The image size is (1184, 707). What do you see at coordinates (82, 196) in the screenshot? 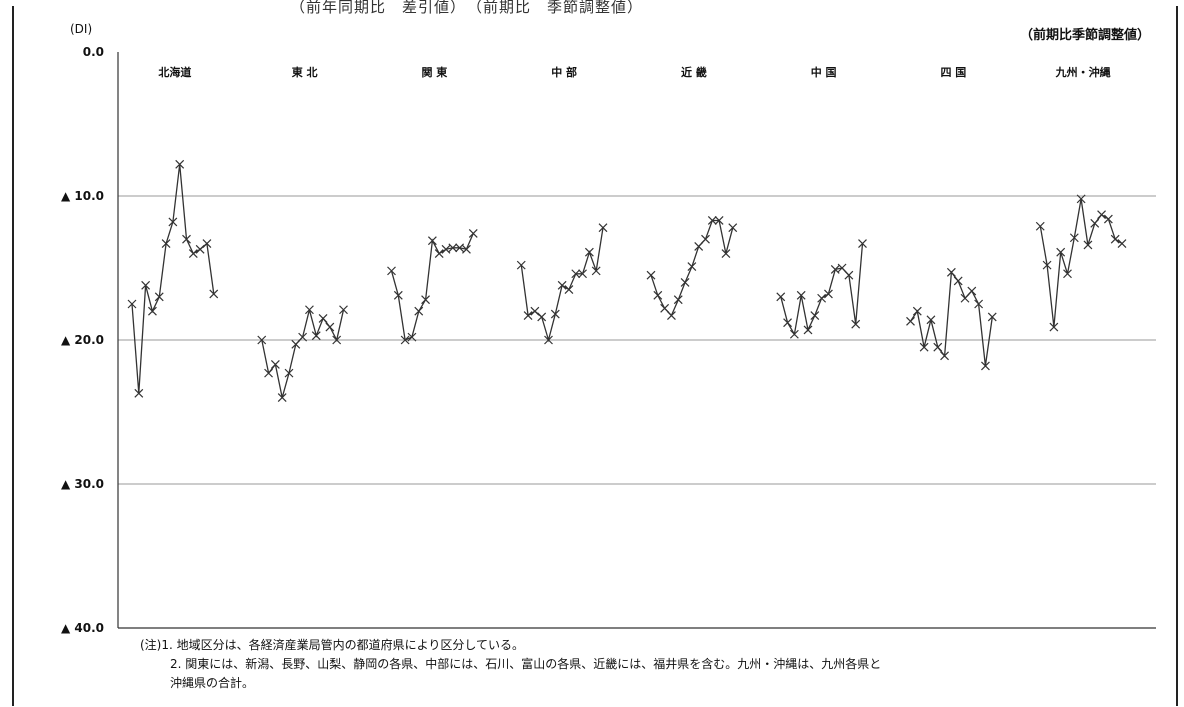
I see `y-tick-label: ▲ 10.0` at bounding box center [82, 196].